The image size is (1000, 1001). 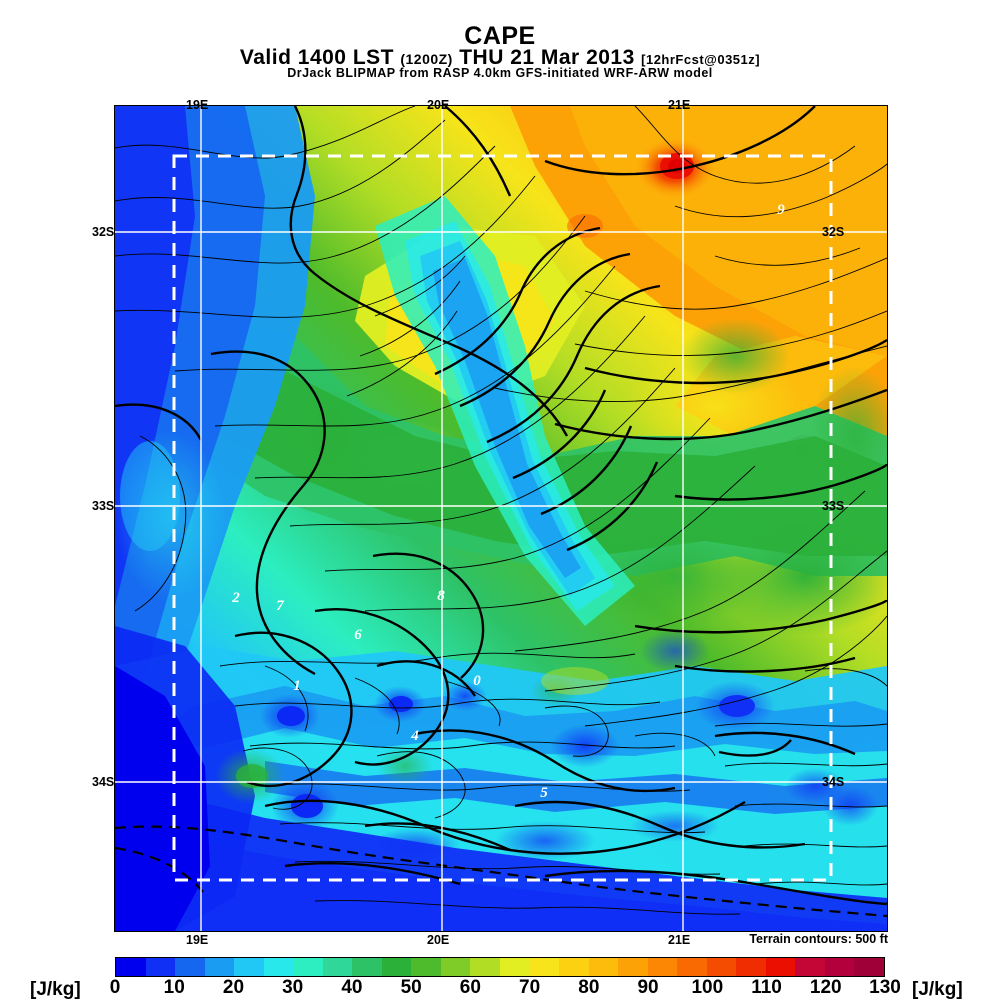 I want to click on colorbar-tick-label: 100, so click(x=707, y=987).